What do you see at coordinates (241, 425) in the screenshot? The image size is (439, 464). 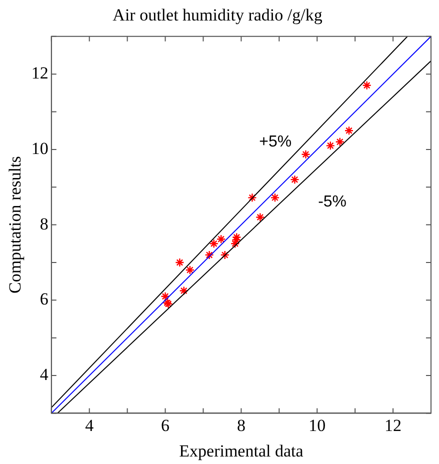 I see `x-tick-label: 8` at bounding box center [241, 425].